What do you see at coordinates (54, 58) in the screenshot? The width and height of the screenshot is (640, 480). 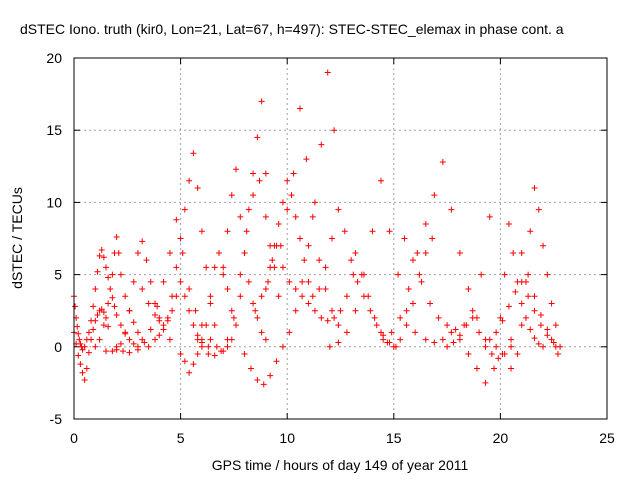 I see `y-tick-label: 20` at bounding box center [54, 58].